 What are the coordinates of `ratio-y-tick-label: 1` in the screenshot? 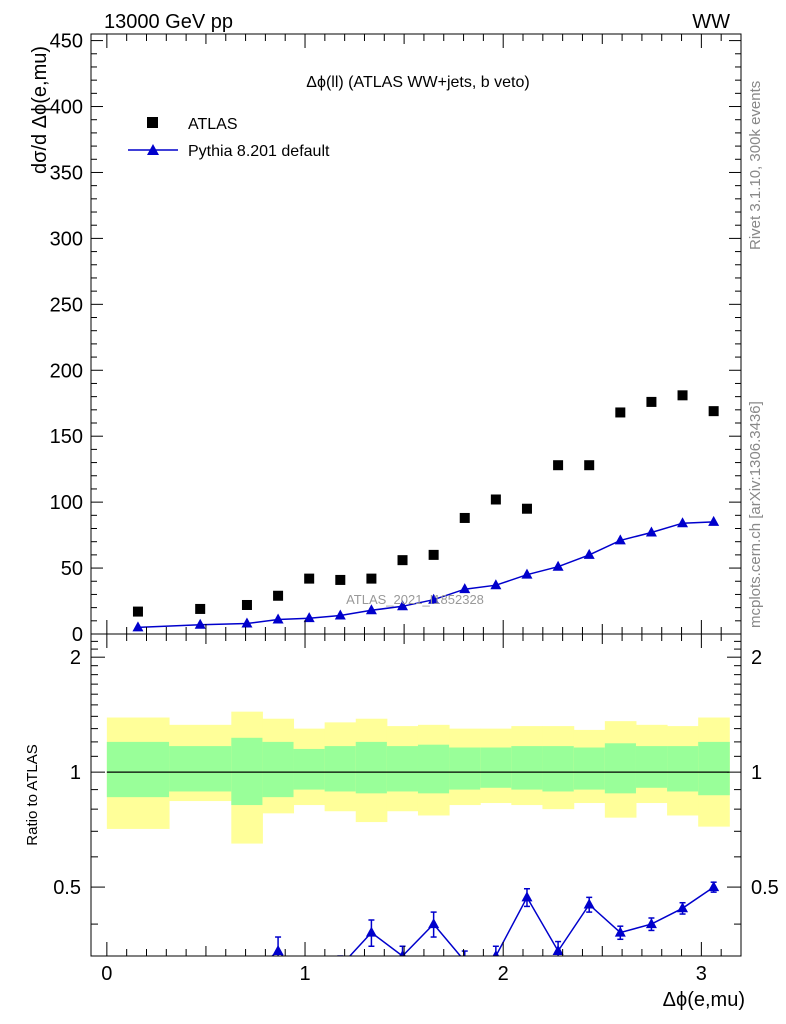 It's located at (75, 773).